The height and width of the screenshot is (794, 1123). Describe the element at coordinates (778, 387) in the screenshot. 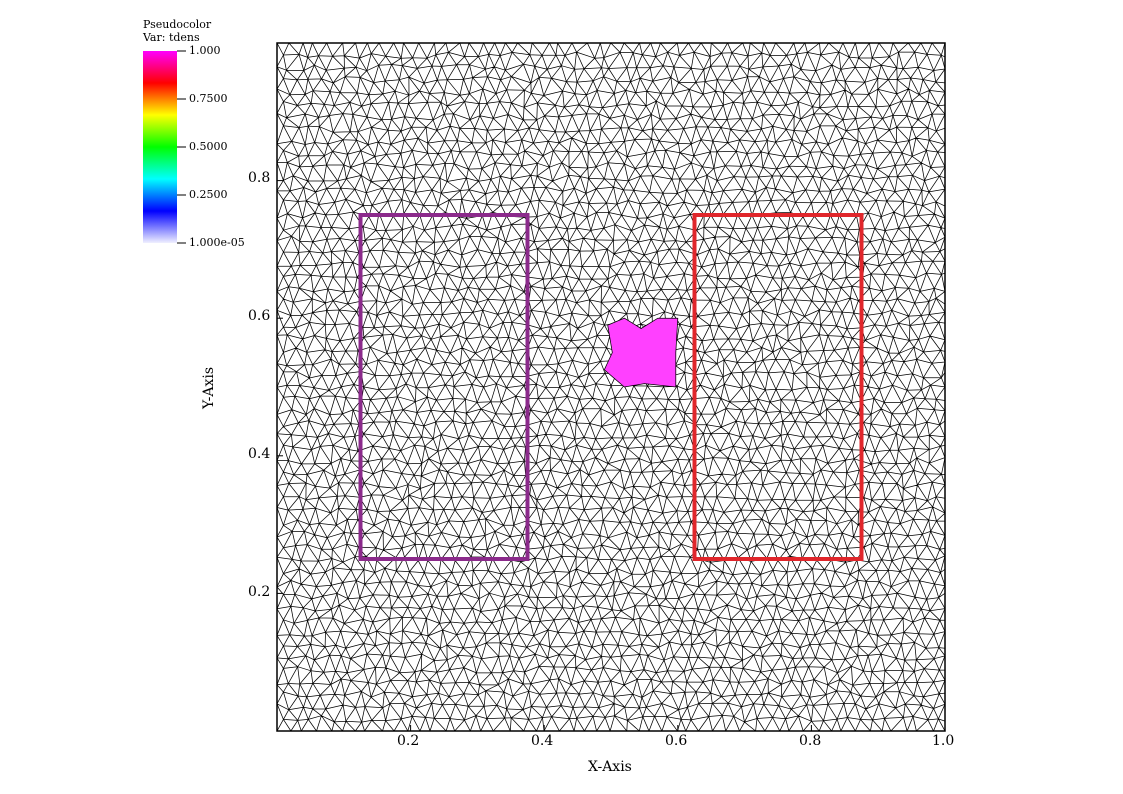

I see `right-rectangle-region` at that location.